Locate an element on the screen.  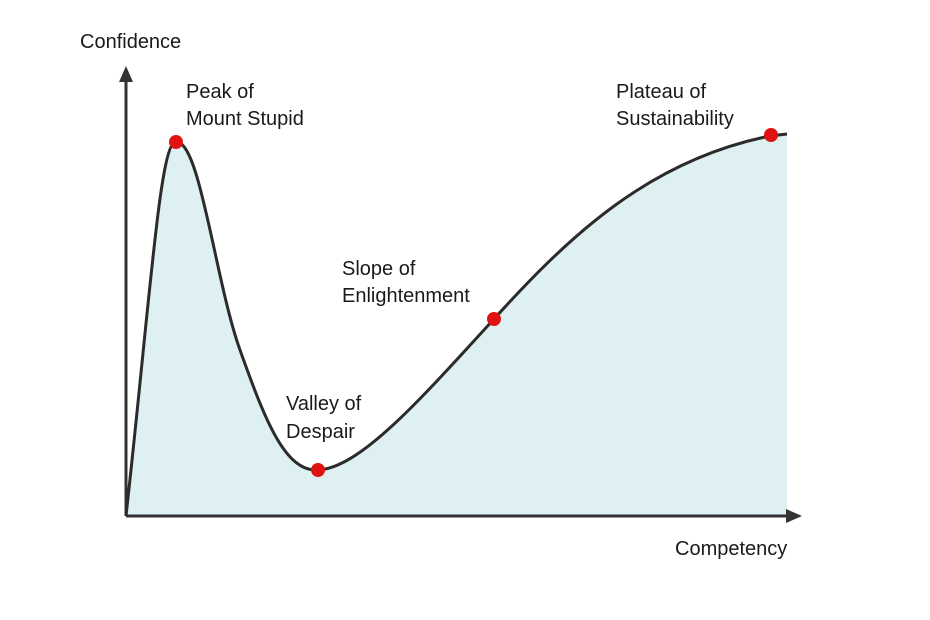
label-plateau-line1: Plateau of is located at coordinates (661, 92).